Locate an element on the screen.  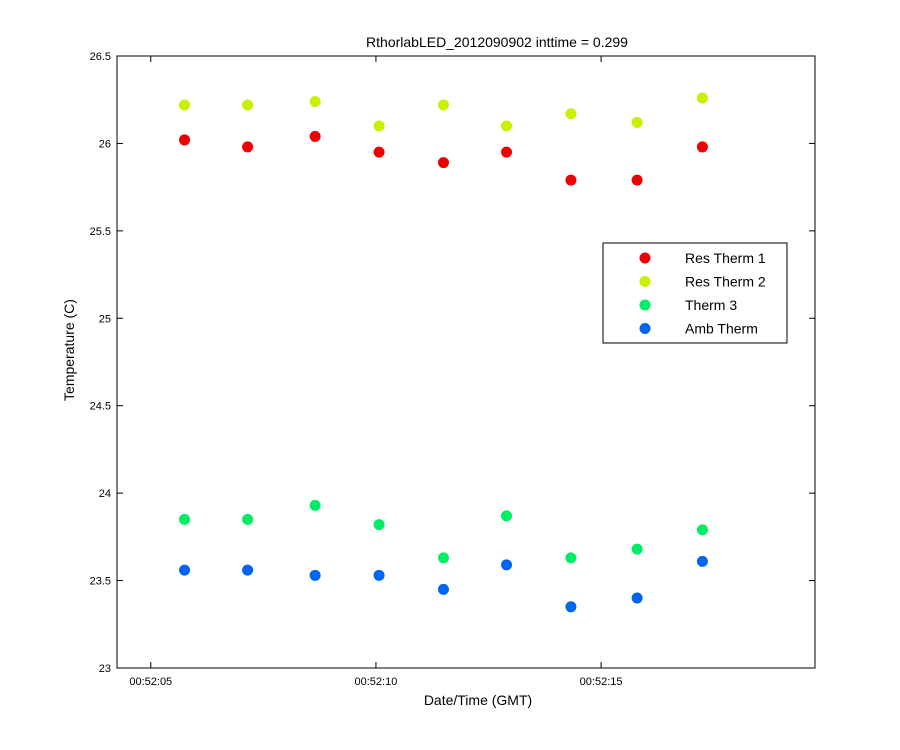
y-tick-label: 25.5 is located at coordinates (100, 232).